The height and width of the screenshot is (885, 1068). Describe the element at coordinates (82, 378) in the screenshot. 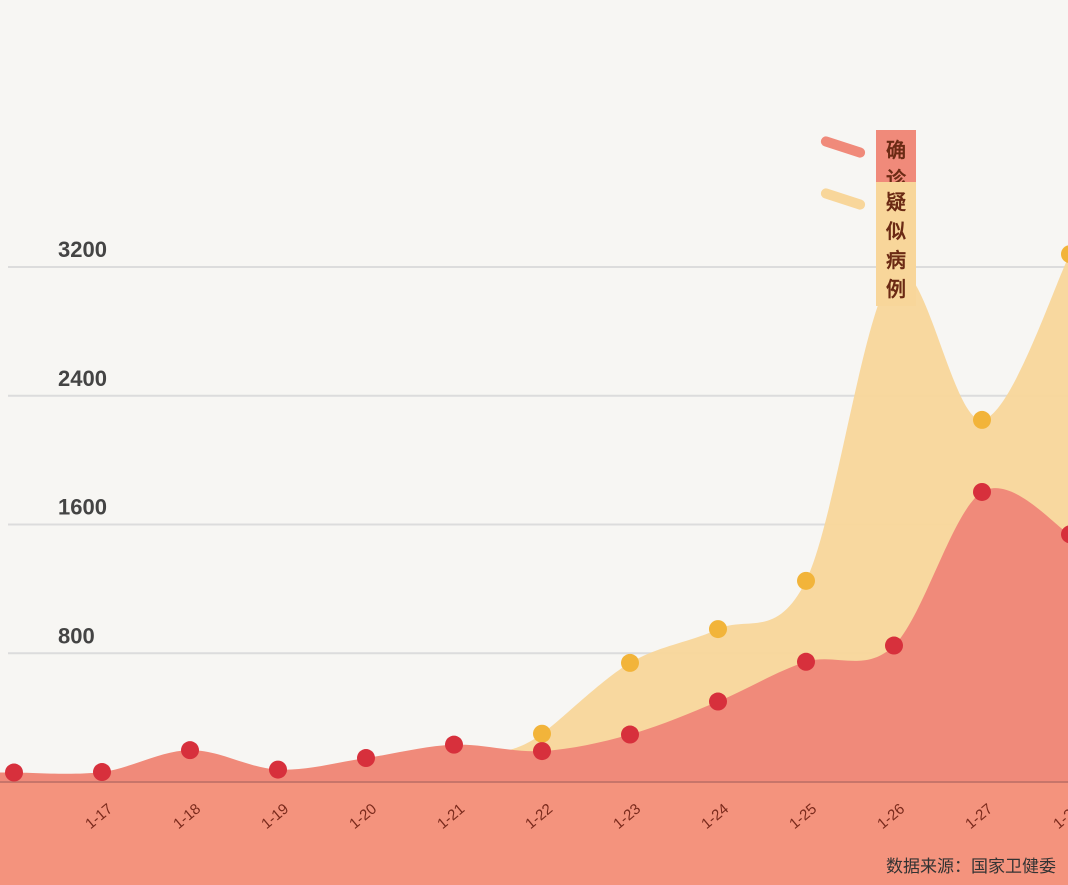

I see `y-tick-label-2400: 2400` at that location.